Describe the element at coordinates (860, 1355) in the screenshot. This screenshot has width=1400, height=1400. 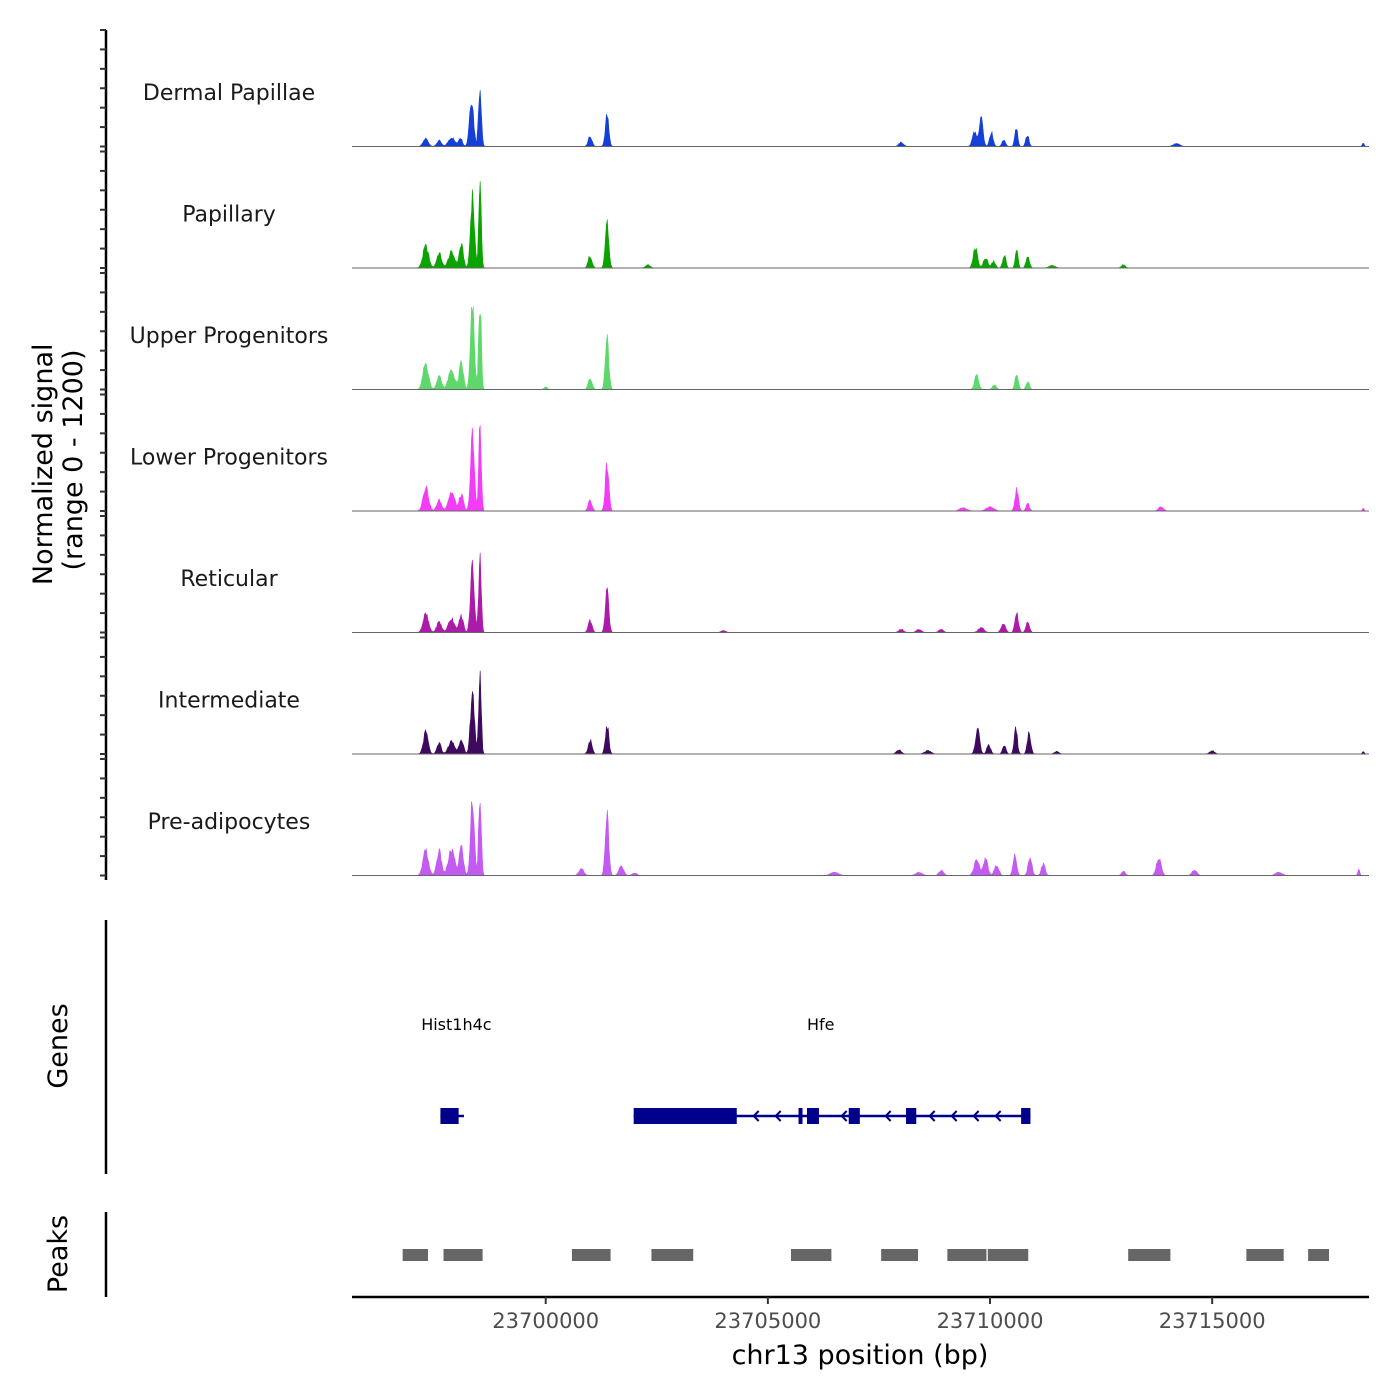
I see `x-axis-title: chr13 position (bp)` at that location.